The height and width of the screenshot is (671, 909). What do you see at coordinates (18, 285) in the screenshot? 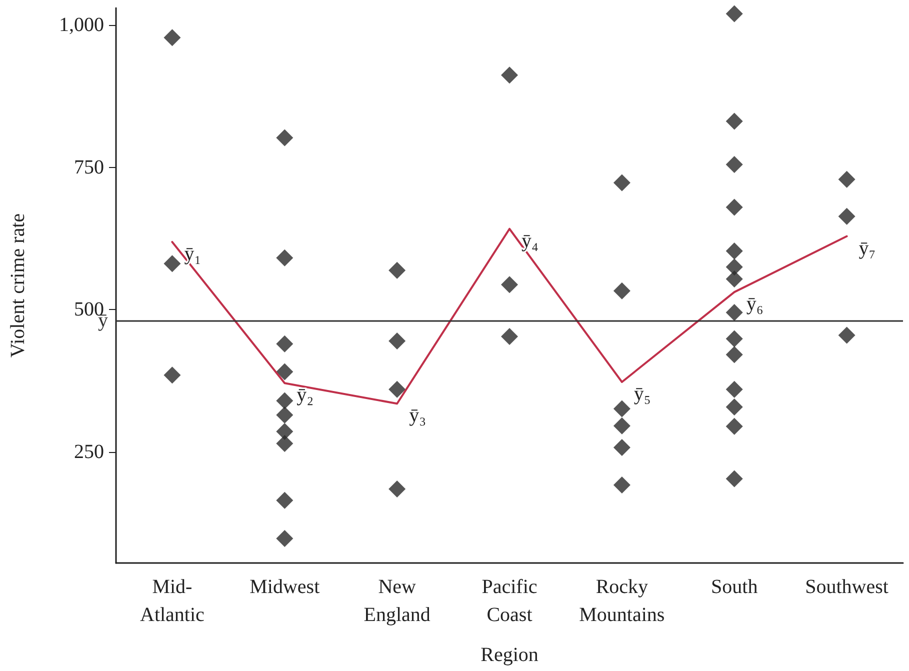
I see `y-axis-title: Violent crime rate` at bounding box center [18, 285].